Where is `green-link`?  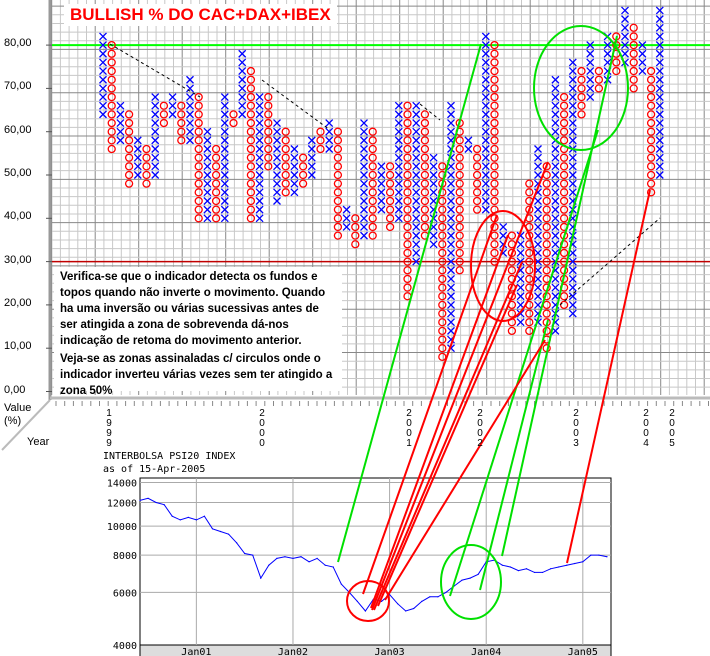 green-link is located at coordinates (514, 455).